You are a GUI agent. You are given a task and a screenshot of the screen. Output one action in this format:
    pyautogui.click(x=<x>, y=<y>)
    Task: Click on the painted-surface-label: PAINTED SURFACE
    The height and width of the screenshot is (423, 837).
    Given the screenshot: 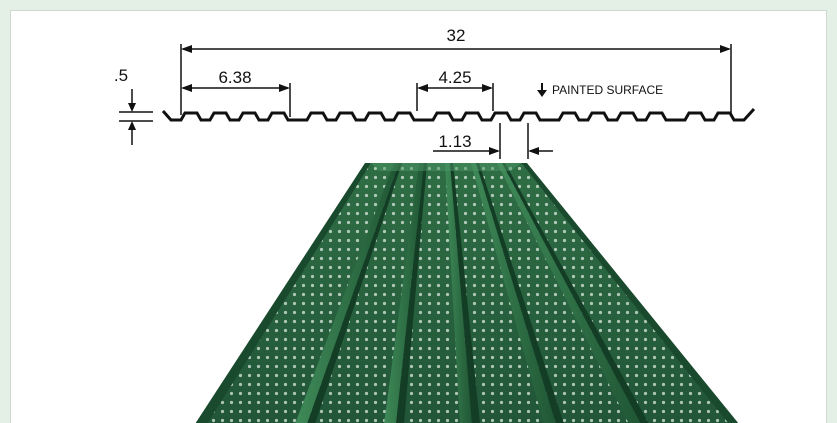 What is the action you would take?
    pyautogui.click(x=607, y=90)
    